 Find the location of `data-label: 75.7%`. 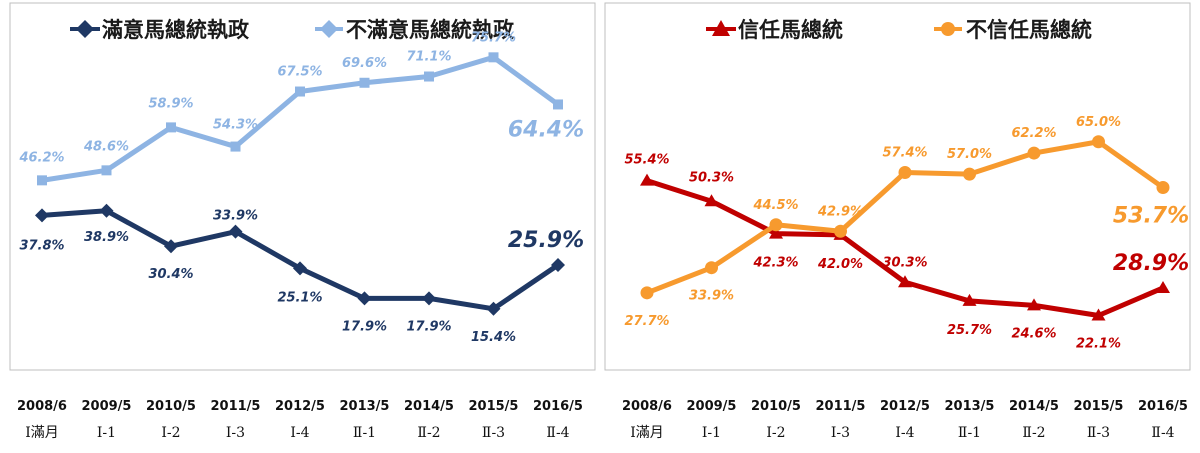

data-label: 75.7% is located at coordinates (493, 37).